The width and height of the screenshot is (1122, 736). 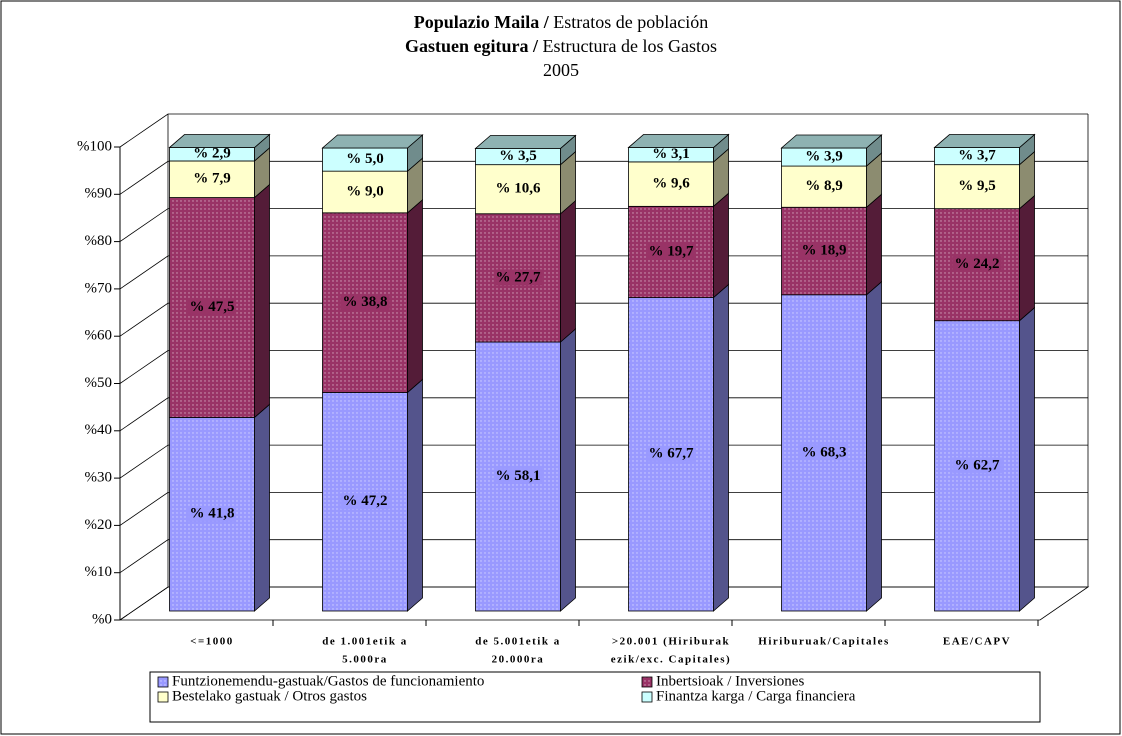 I want to click on y-tick-label: %90, so click(x=99, y=194).